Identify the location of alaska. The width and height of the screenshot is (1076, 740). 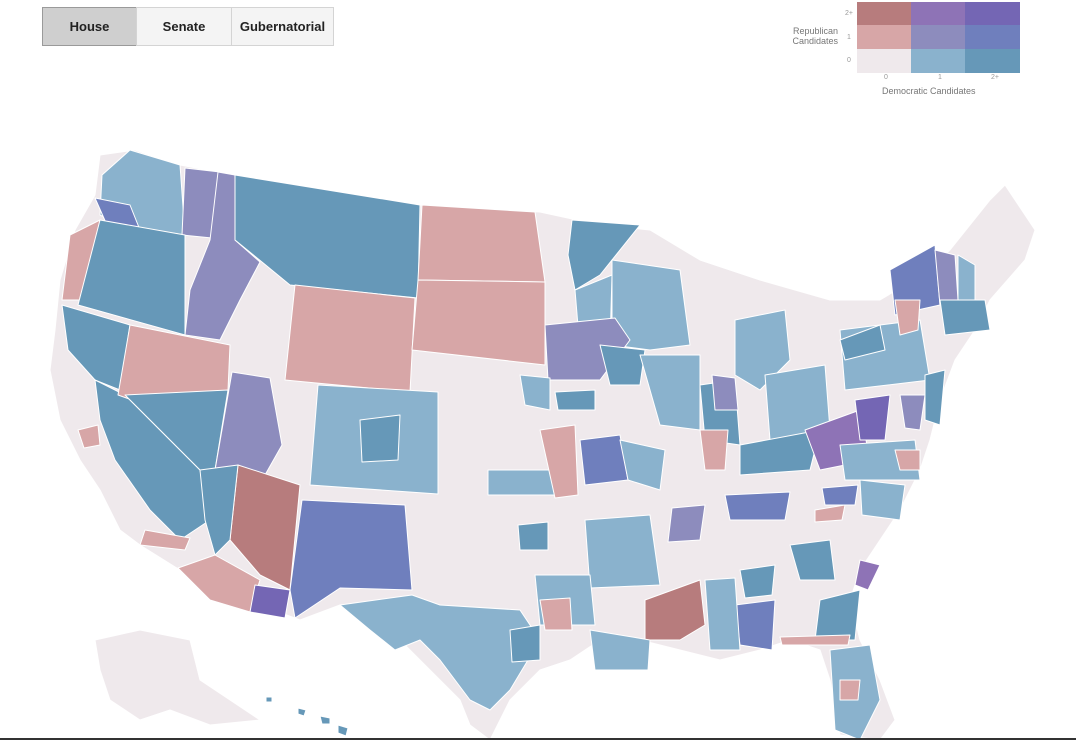
(177, 677).